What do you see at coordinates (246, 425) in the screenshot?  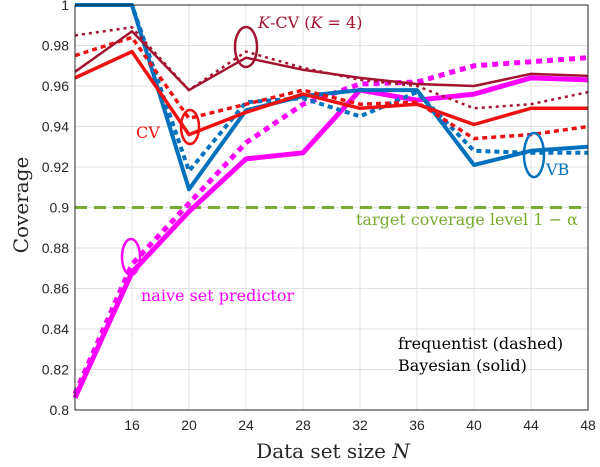 I see `x-tick-label: 24` at bounding box center [246, 425].